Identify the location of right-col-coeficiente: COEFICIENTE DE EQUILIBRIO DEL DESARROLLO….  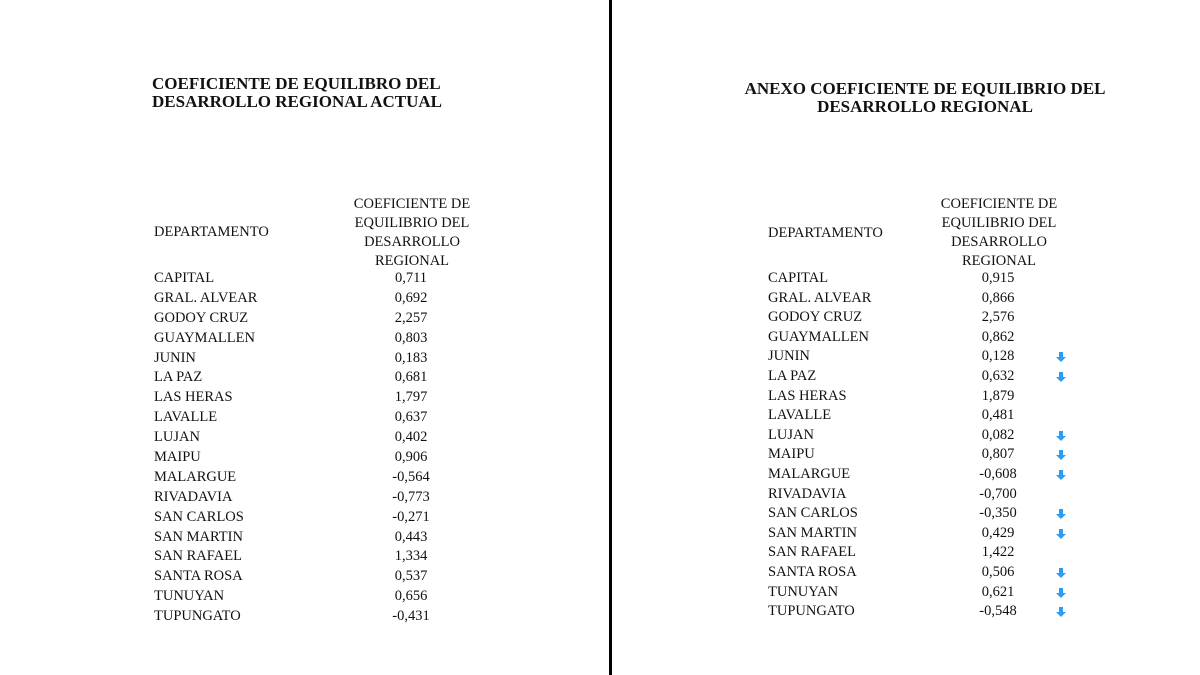
(999, 233).